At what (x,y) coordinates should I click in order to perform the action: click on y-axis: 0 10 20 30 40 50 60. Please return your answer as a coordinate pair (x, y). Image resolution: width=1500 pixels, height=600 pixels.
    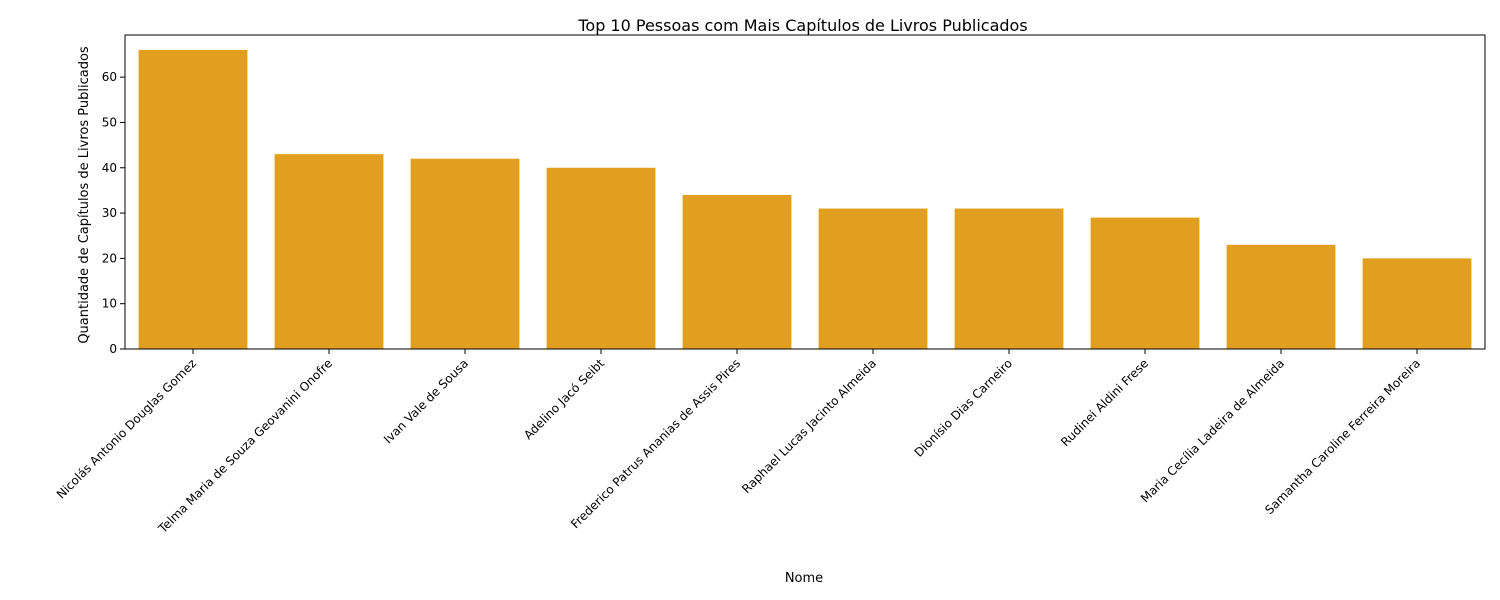
    Looking at the image, I should click on (113, 213).